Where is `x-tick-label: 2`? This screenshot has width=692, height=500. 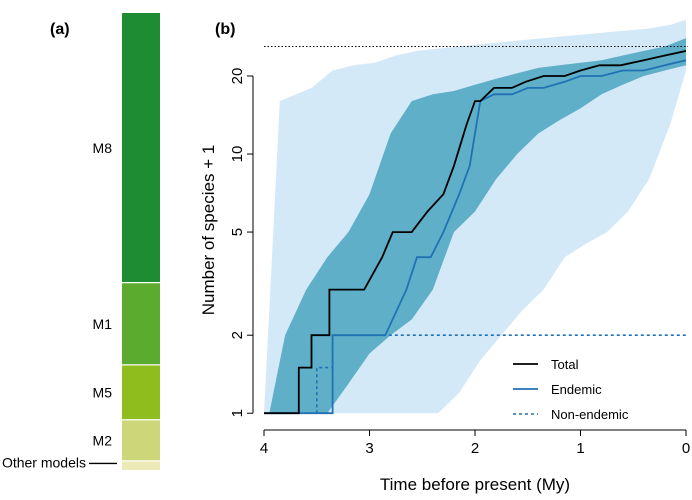 x-tick-label: 2 is located at coordinates (475, 448).